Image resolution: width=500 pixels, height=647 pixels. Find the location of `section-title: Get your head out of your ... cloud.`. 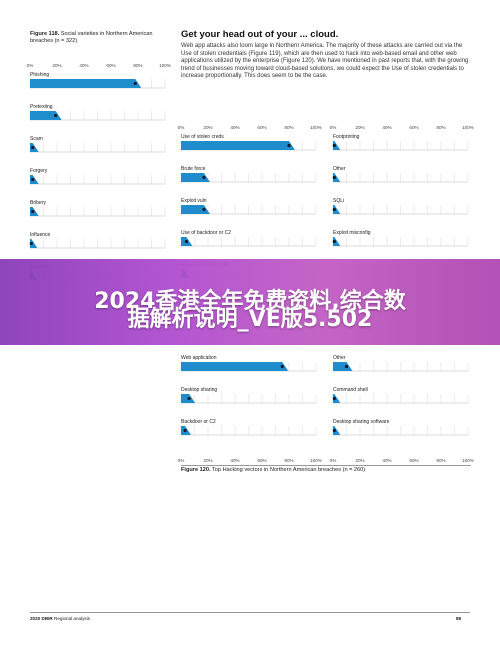

section-title: Get your head out of your ... cloud. is located at coordinates (260, 34).